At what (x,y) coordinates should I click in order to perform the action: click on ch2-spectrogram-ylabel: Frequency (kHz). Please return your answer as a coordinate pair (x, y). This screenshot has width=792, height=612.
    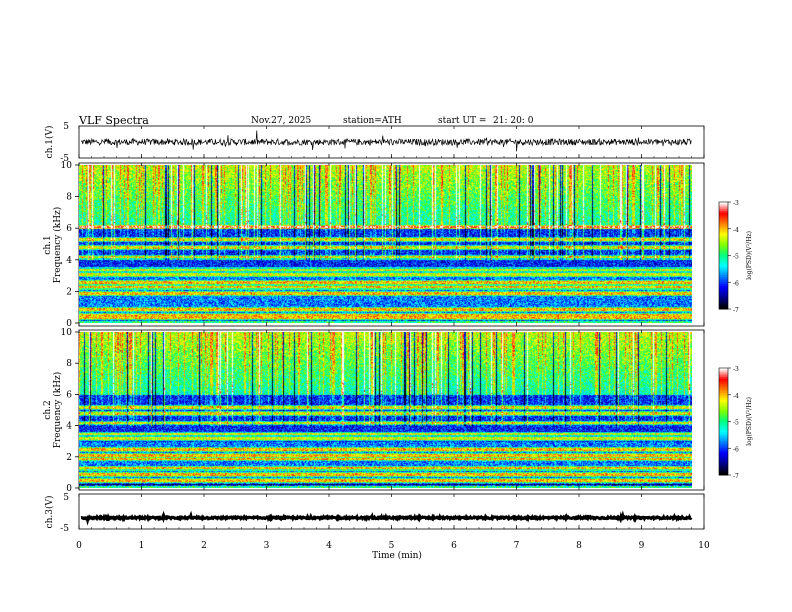
    Looking at the image, I should click on (57, 410).